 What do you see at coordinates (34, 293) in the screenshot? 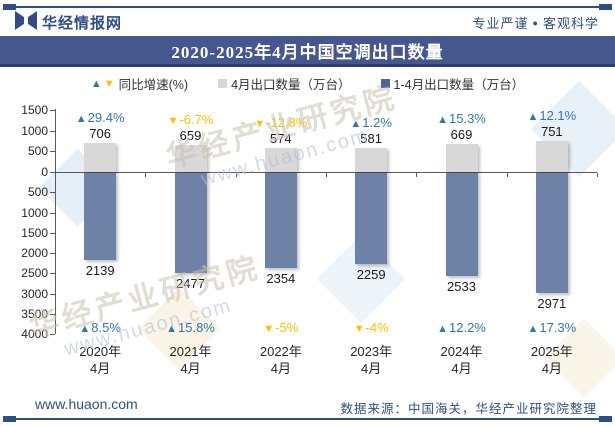
I see `y-axis-tick-label: 3000` at bounding box center [34, 293].